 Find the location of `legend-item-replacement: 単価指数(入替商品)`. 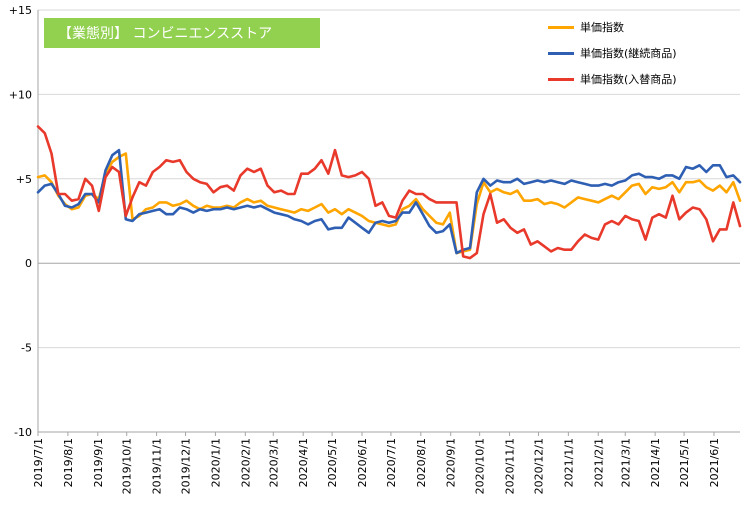

legend-item-replacement: 単価指数(入替商品) is located at coordinates (612, 79).